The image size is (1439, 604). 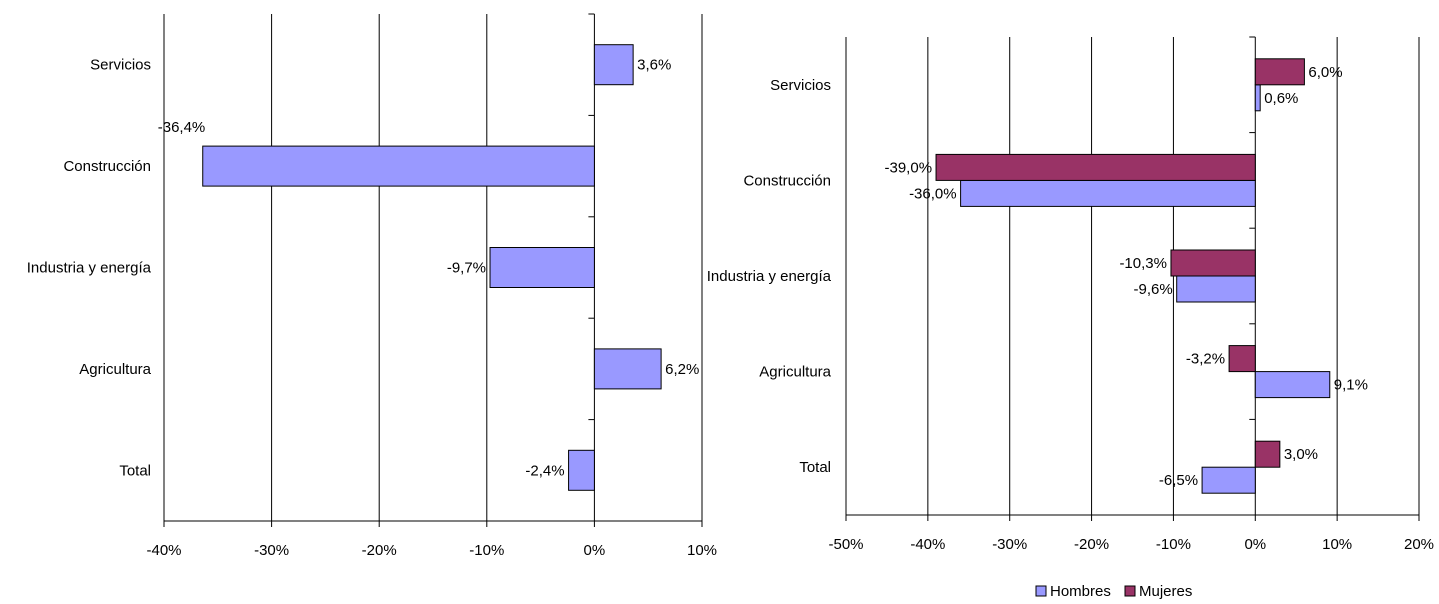 I want to click on data-label: -9,6%, so click(x=1153, y=289).